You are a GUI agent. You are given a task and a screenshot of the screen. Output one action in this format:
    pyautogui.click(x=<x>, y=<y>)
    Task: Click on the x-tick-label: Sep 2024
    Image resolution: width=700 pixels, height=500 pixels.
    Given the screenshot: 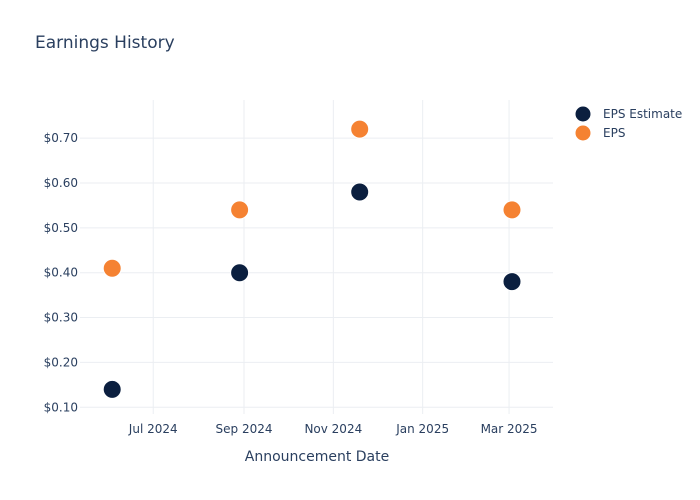 What is the action you would take?
    pyautogui.click(x=244, y=429)
    